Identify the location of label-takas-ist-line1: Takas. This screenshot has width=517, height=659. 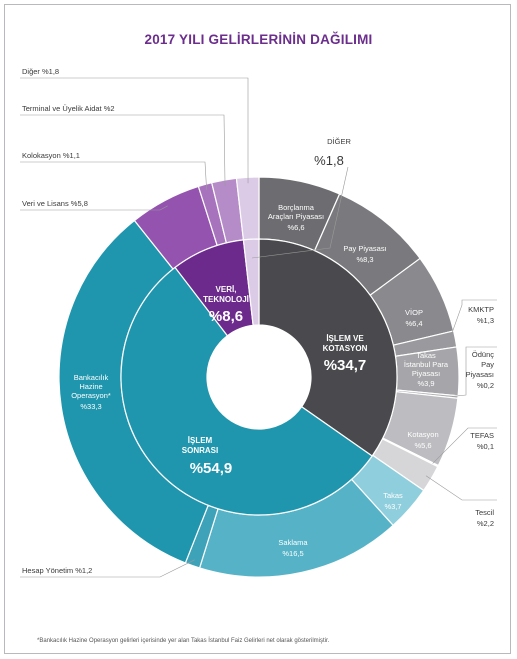
(426, 355).